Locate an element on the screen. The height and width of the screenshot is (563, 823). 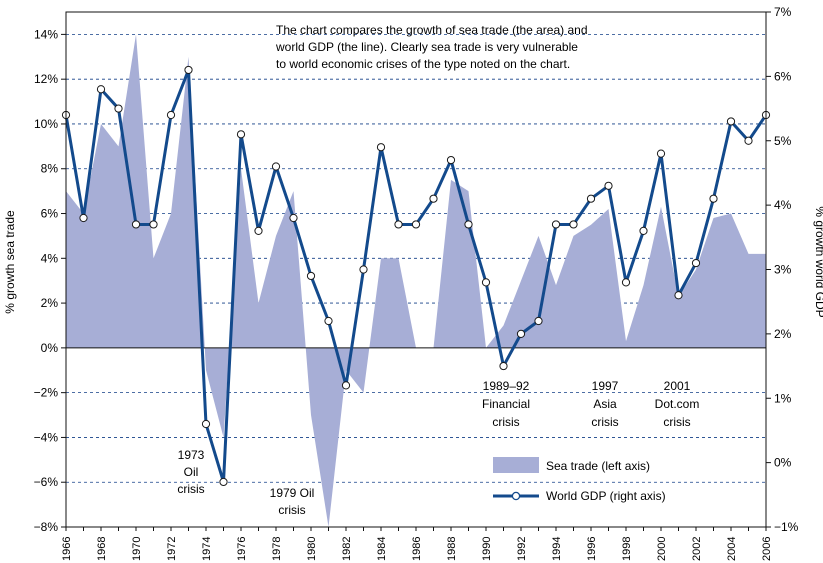
left-tick-label: 14% is located at coordinates (46, 34).